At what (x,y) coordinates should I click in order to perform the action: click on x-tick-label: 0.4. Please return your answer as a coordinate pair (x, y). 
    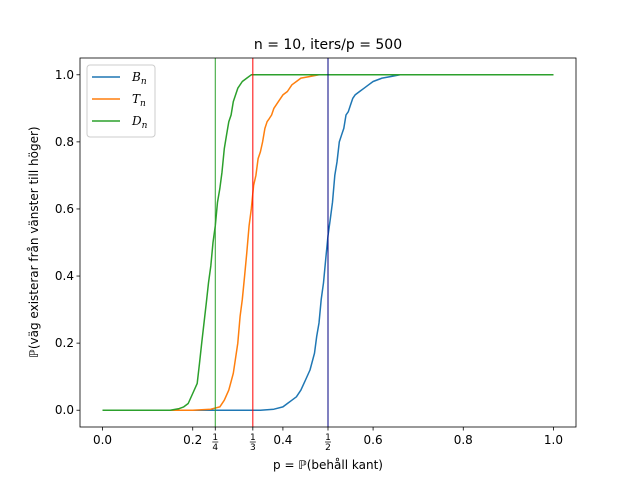
    Looking at the image, I should click on (282, 440).